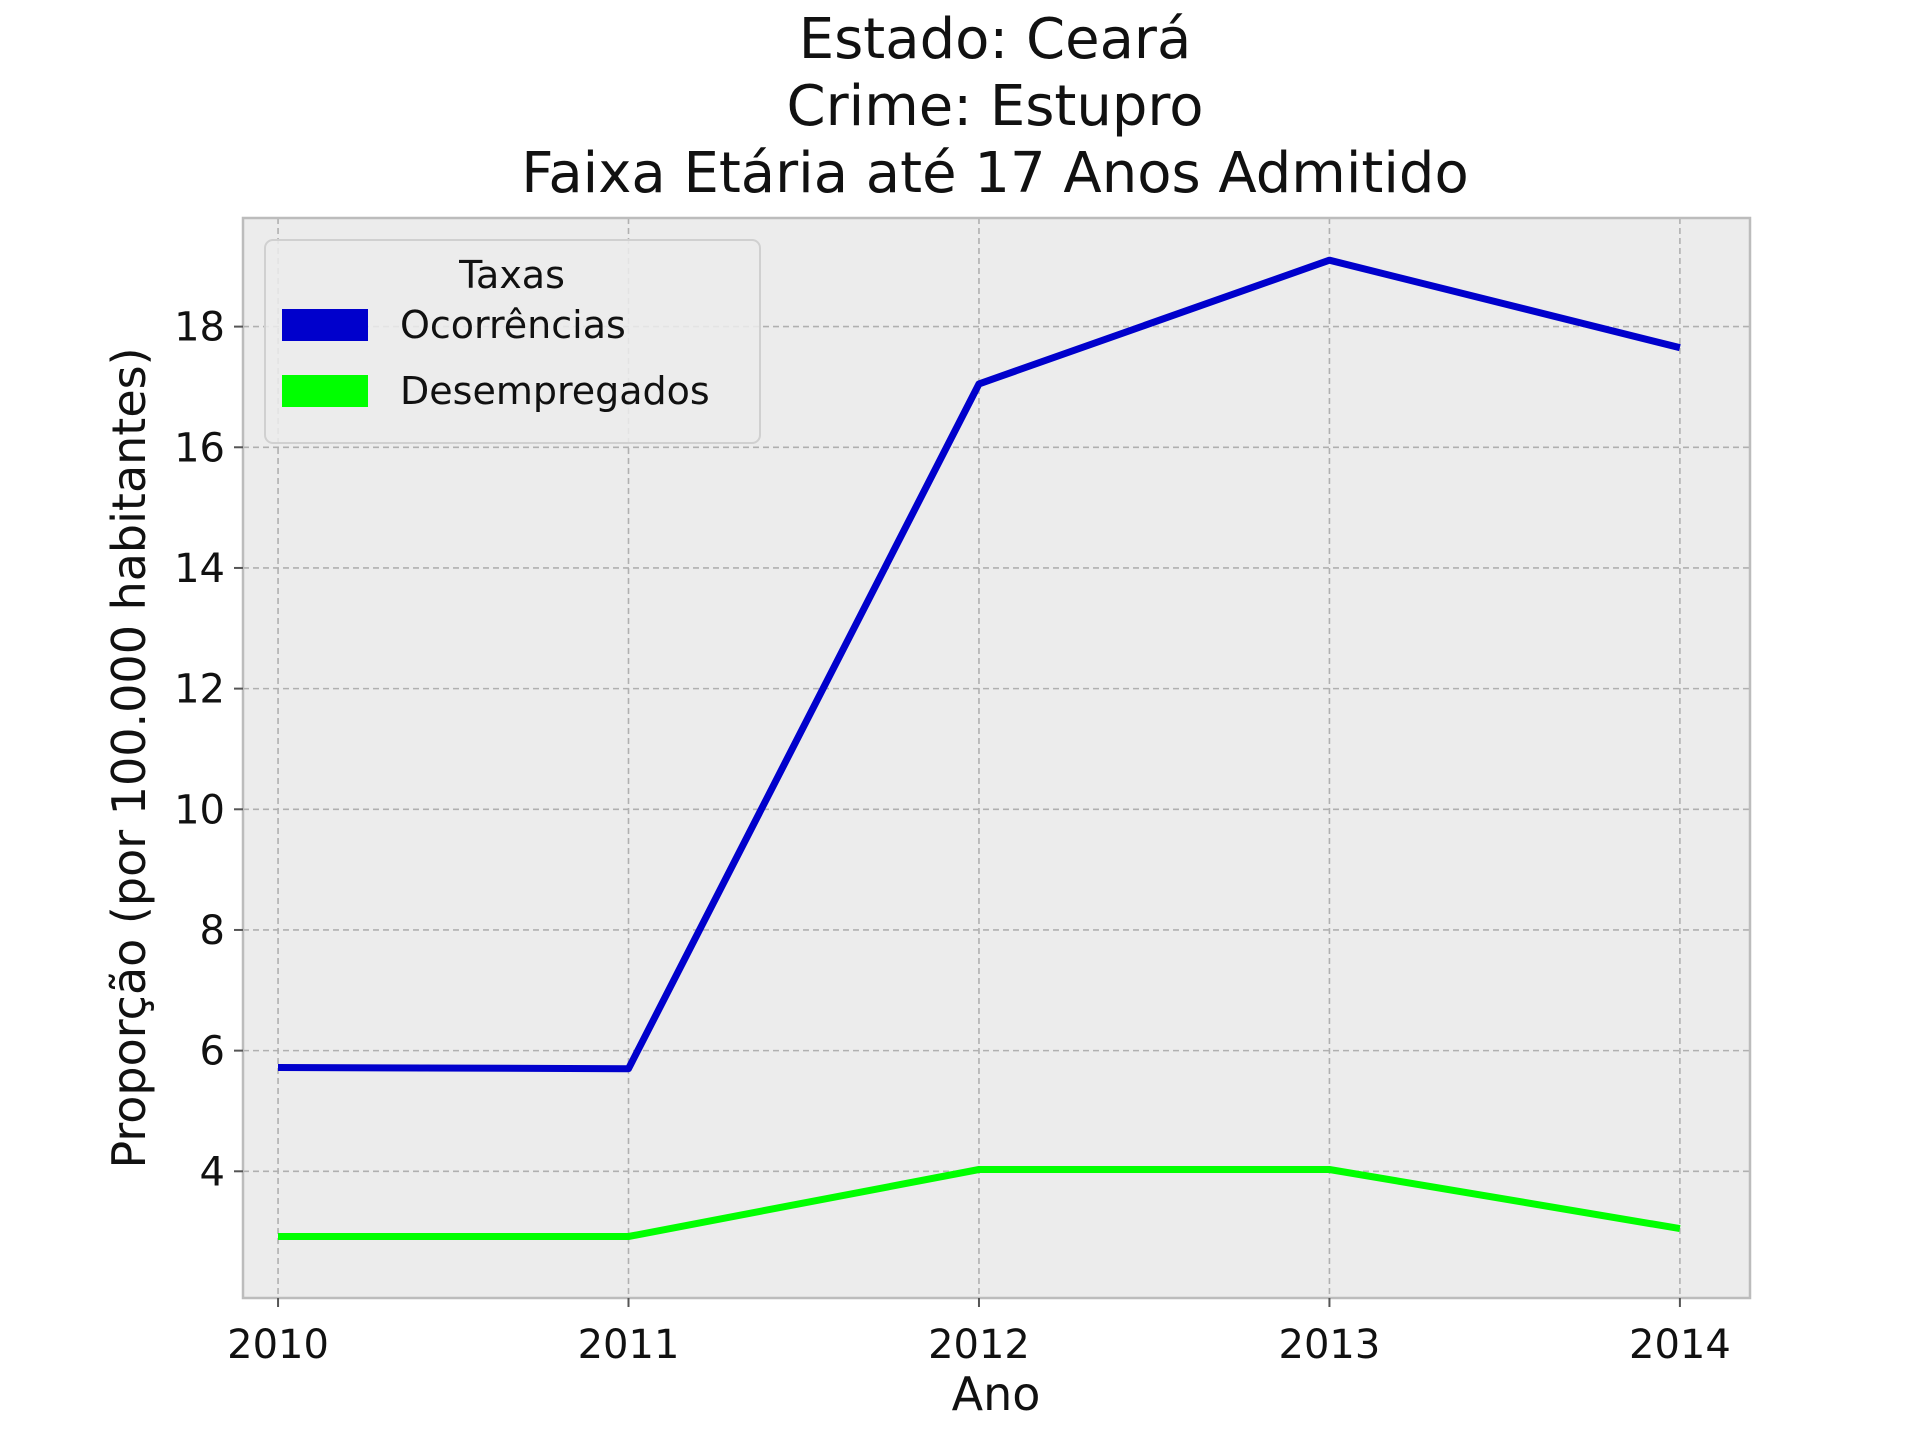 Image resolution: width=1920 pixels, height=1440 pixels. What do you see at coordinates (278, 1345) in the screenshot?
I see `x-tick-label: 2010` at bounding box center [278, 1345].